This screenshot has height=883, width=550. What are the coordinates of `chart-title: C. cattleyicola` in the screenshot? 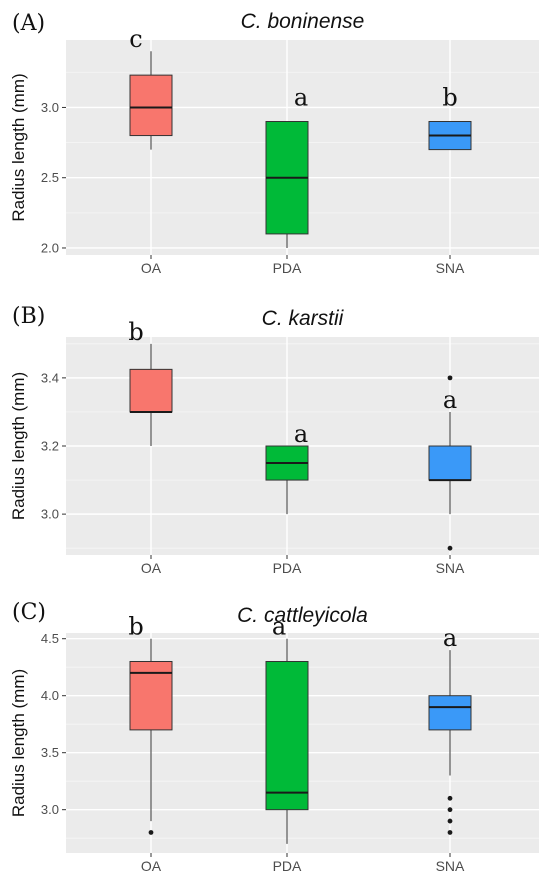 It's located at (302, 615).